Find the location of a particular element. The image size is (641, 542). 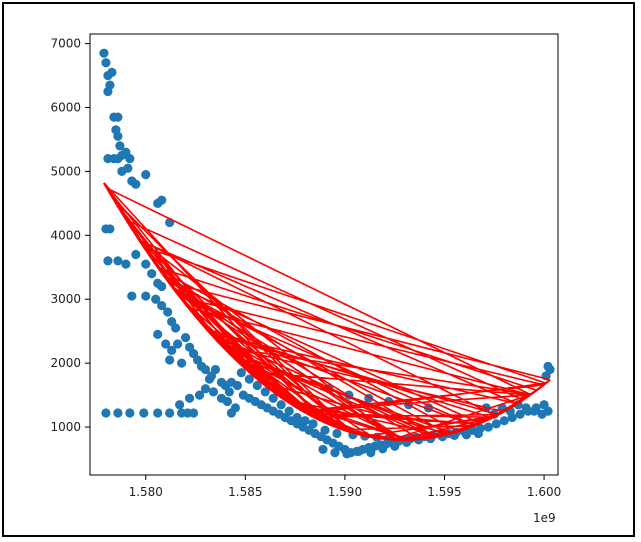

x-tick-label: 1.600 is located at coordinates (544, 492).